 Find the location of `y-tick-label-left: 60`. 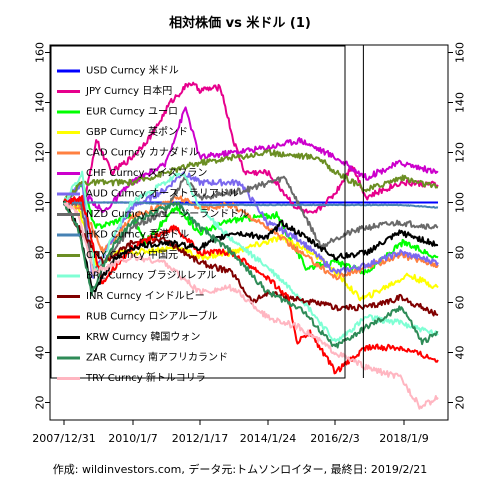

y-tick-label-left: 60 is located at coordinates (40, 303).